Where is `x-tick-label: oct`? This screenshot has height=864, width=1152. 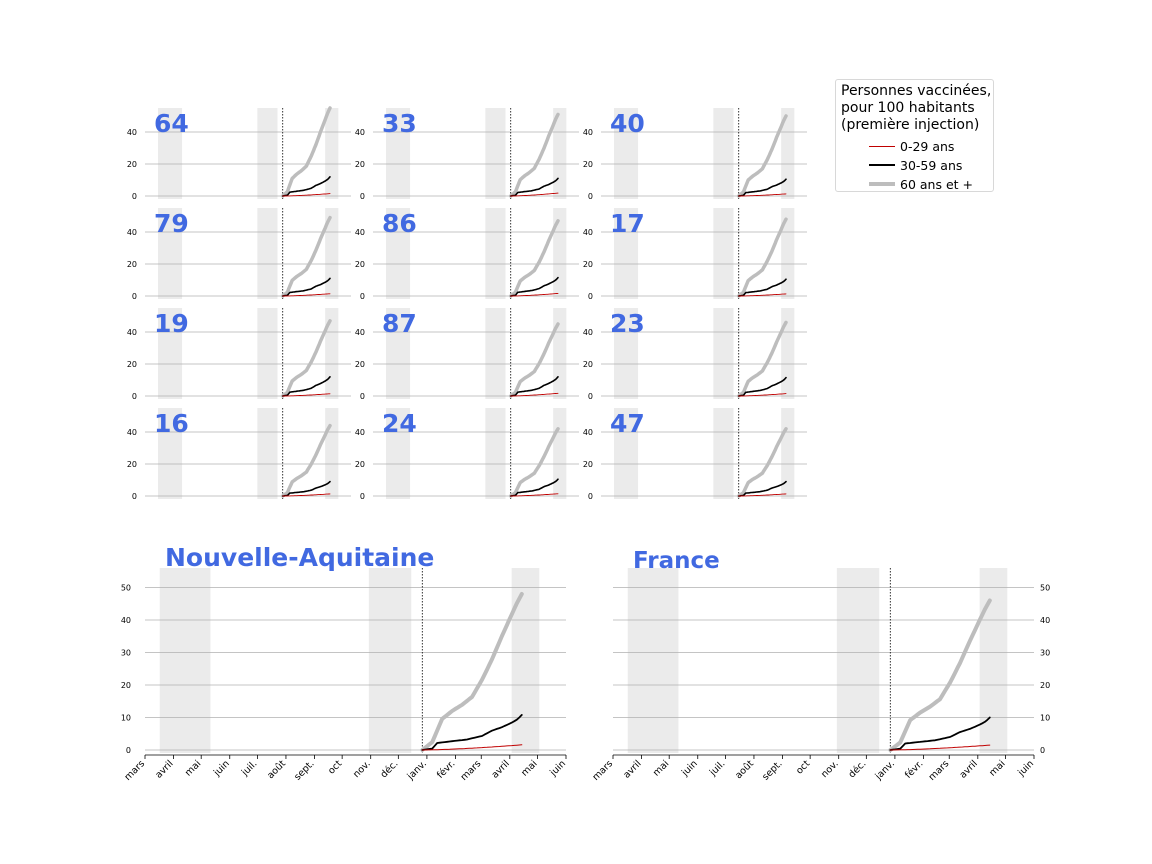
x-tick-label: oct is located at coordinates (803, 767).